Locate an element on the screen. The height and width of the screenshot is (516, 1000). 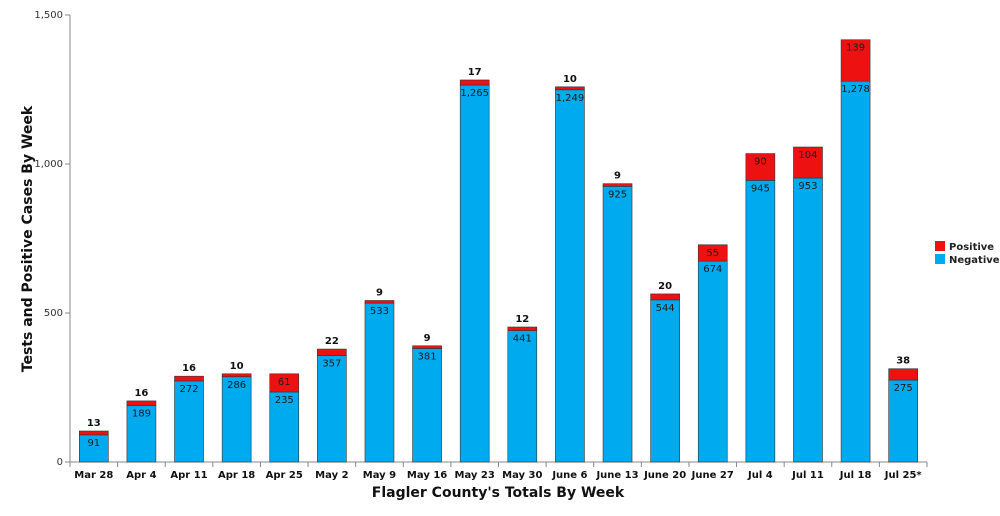
positive-value-label: 104 is located at coordinates (807, 155).